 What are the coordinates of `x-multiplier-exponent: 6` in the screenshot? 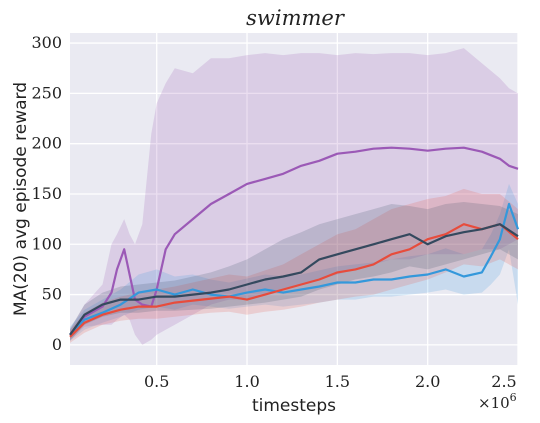 It's located at (513, 397).